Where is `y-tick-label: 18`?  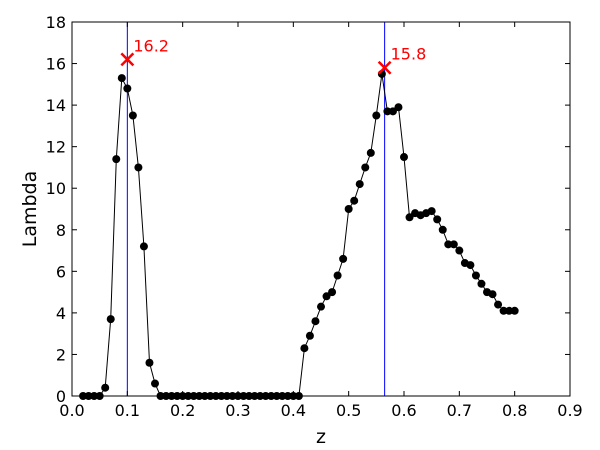
y-tick-label: 18 is located at coordinates (56, 22).